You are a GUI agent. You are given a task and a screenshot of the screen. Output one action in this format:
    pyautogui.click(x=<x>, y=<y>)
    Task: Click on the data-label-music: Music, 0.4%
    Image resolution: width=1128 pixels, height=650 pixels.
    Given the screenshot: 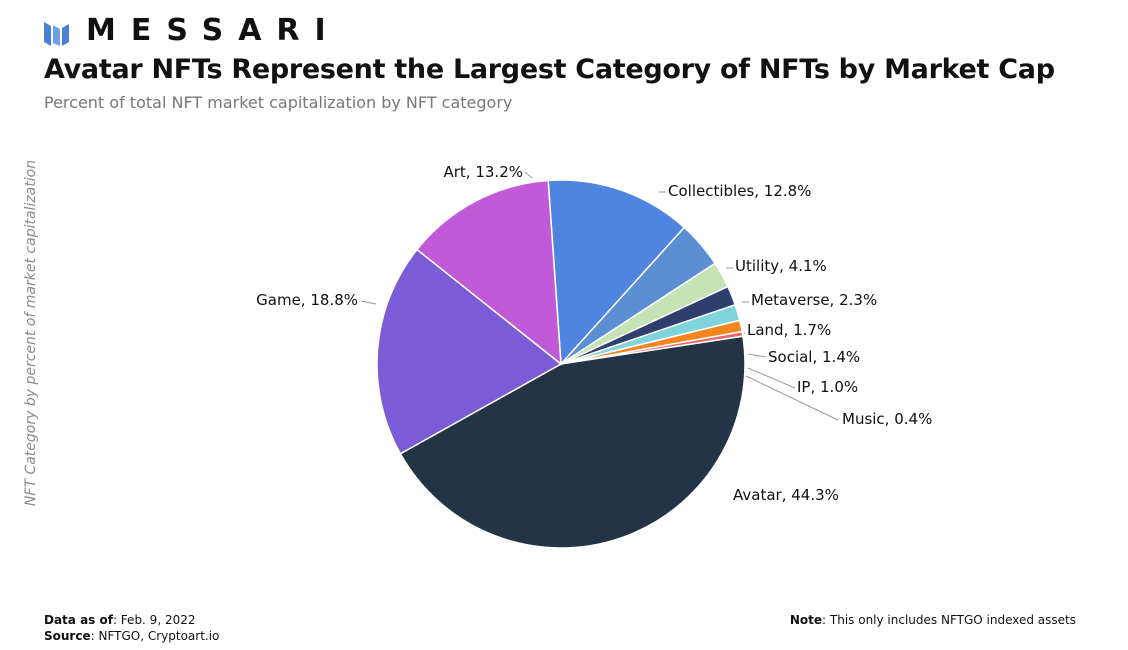 What is the action you would take?
    pyautogui.click(x=887, y=419)
    